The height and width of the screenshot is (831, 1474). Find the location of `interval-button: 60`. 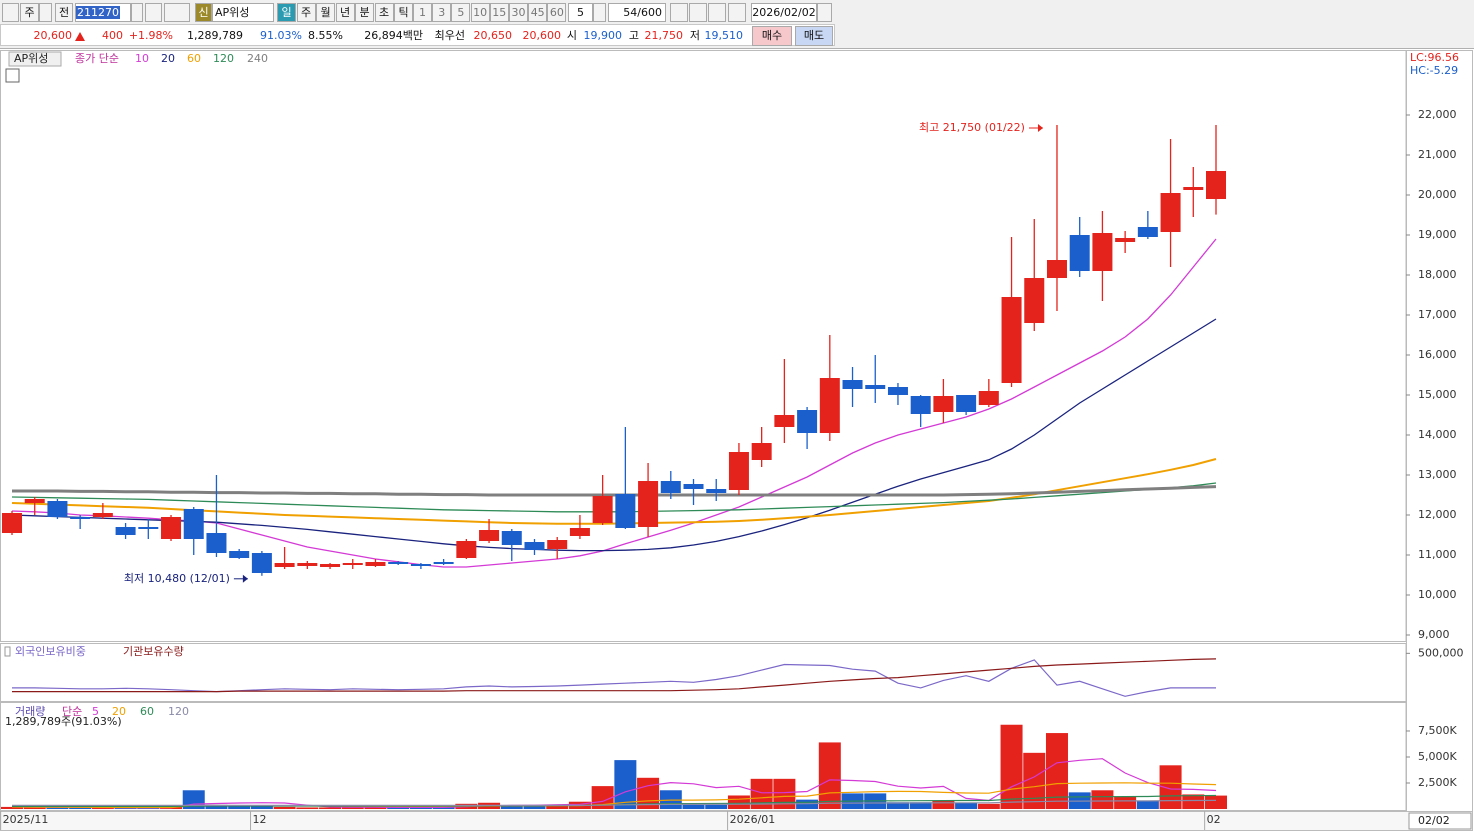

interval-button: 60 is located at coordinates (557, 12).